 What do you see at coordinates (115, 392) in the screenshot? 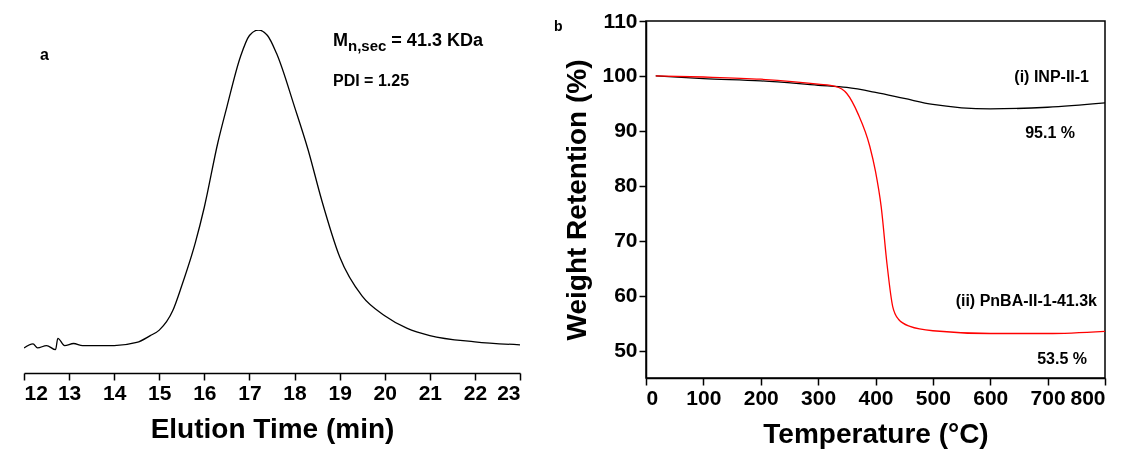
I see `x-tick-label: 14` at bounding box center [115, 392].